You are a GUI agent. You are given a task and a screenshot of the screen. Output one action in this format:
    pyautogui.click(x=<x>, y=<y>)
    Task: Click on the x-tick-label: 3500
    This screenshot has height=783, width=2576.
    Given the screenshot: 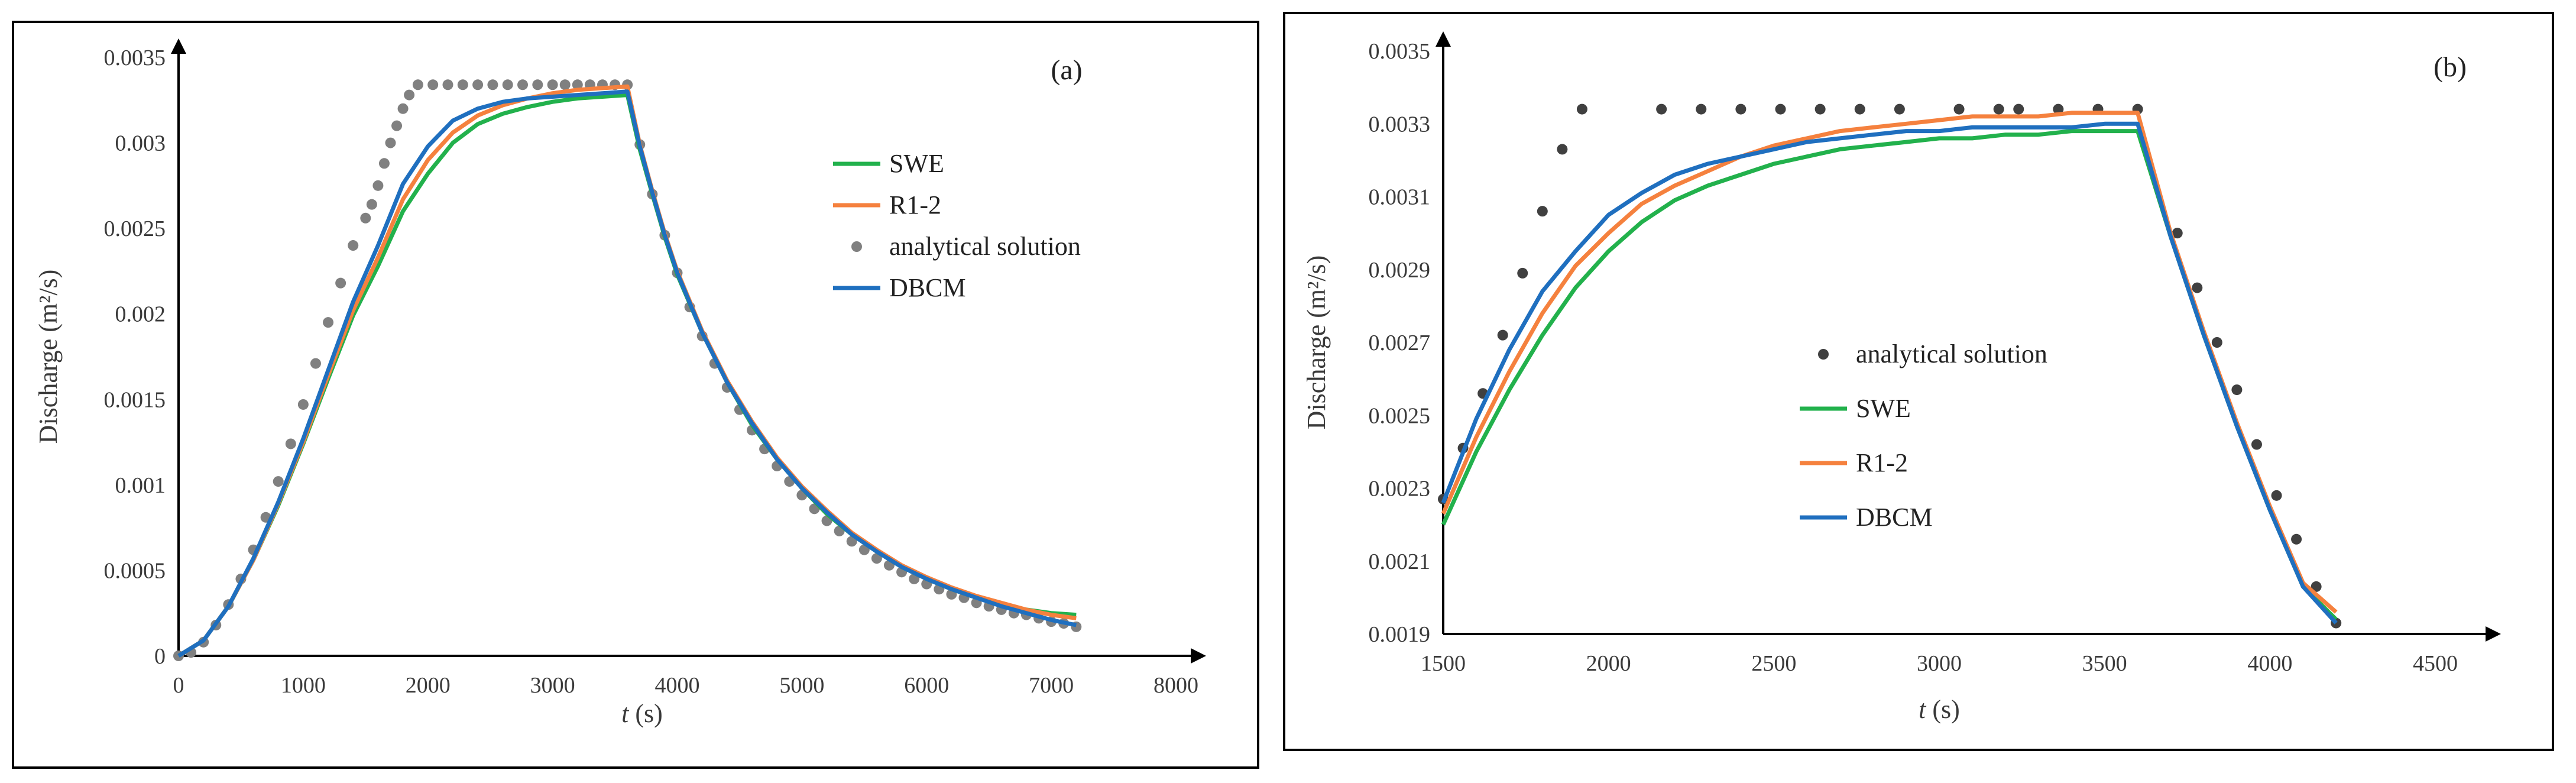 What is the action you would take?
    pyautogui.click(x=2104, y=663)
    